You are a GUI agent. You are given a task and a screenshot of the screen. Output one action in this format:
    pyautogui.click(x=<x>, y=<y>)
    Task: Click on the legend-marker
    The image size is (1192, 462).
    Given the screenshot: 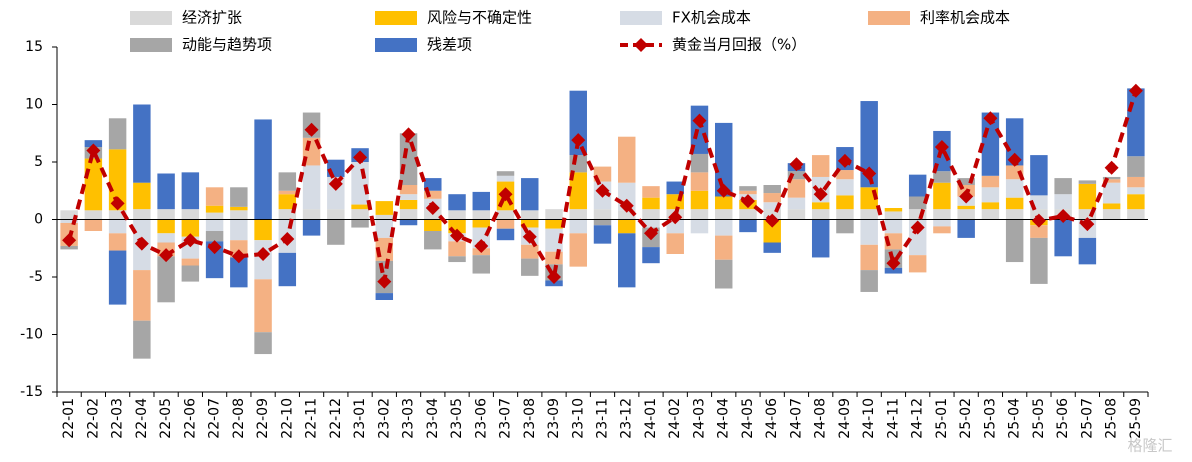 What is the action you would take?
    pyautogui.click(x=641, y=45)
    